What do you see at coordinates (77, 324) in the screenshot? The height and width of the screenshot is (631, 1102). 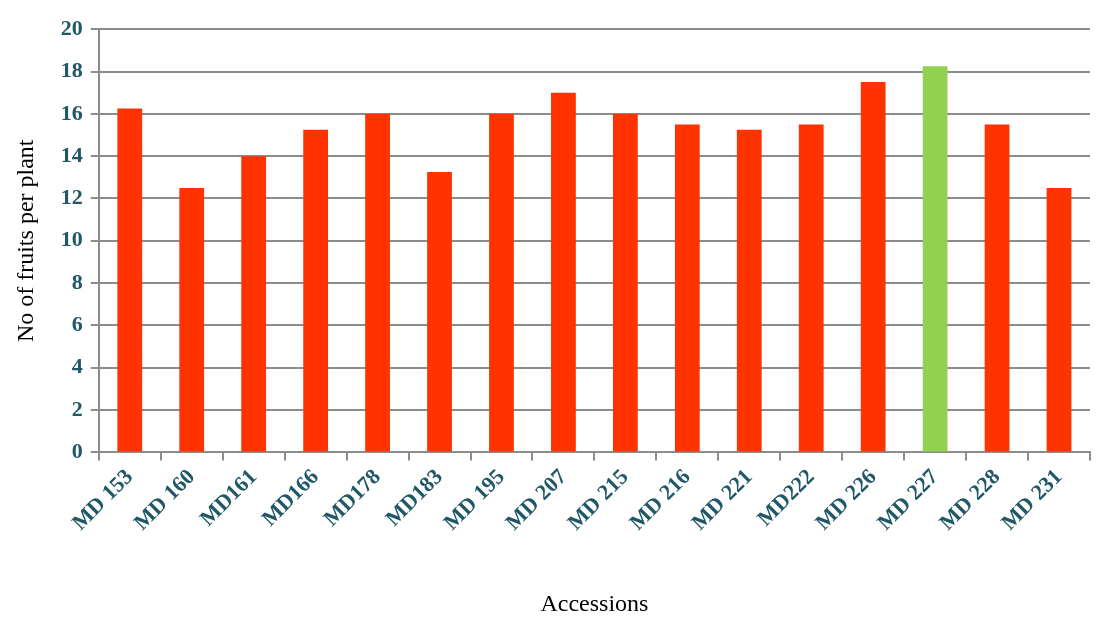 I see `y-tick-label: 6` at bounding box center [77, 324].